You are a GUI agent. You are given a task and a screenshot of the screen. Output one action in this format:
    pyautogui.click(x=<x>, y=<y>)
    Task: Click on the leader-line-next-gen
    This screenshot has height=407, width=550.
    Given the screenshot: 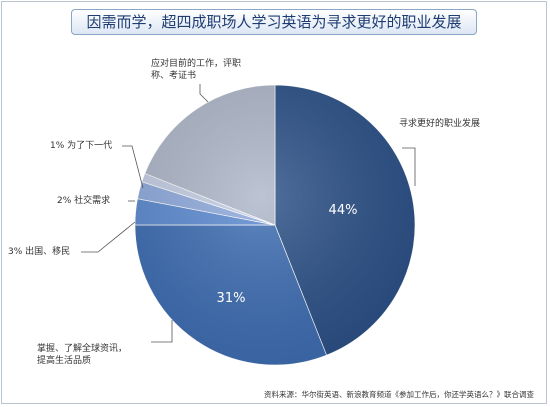 What is the action you would take?
    pyautogui.click(x=133, y=167)
    